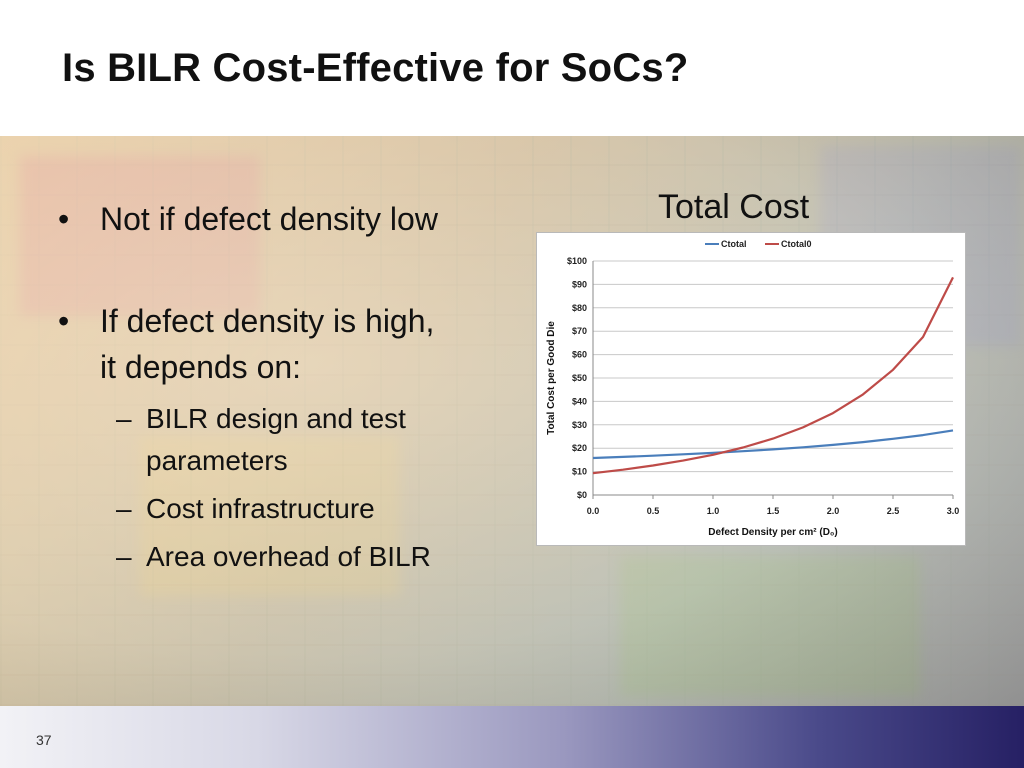 The height and width of the screenshot is (768, 1024). Describe the element at coordinates (579, 425) in the screenshot. I see `y-tick-label: $30` at that location.